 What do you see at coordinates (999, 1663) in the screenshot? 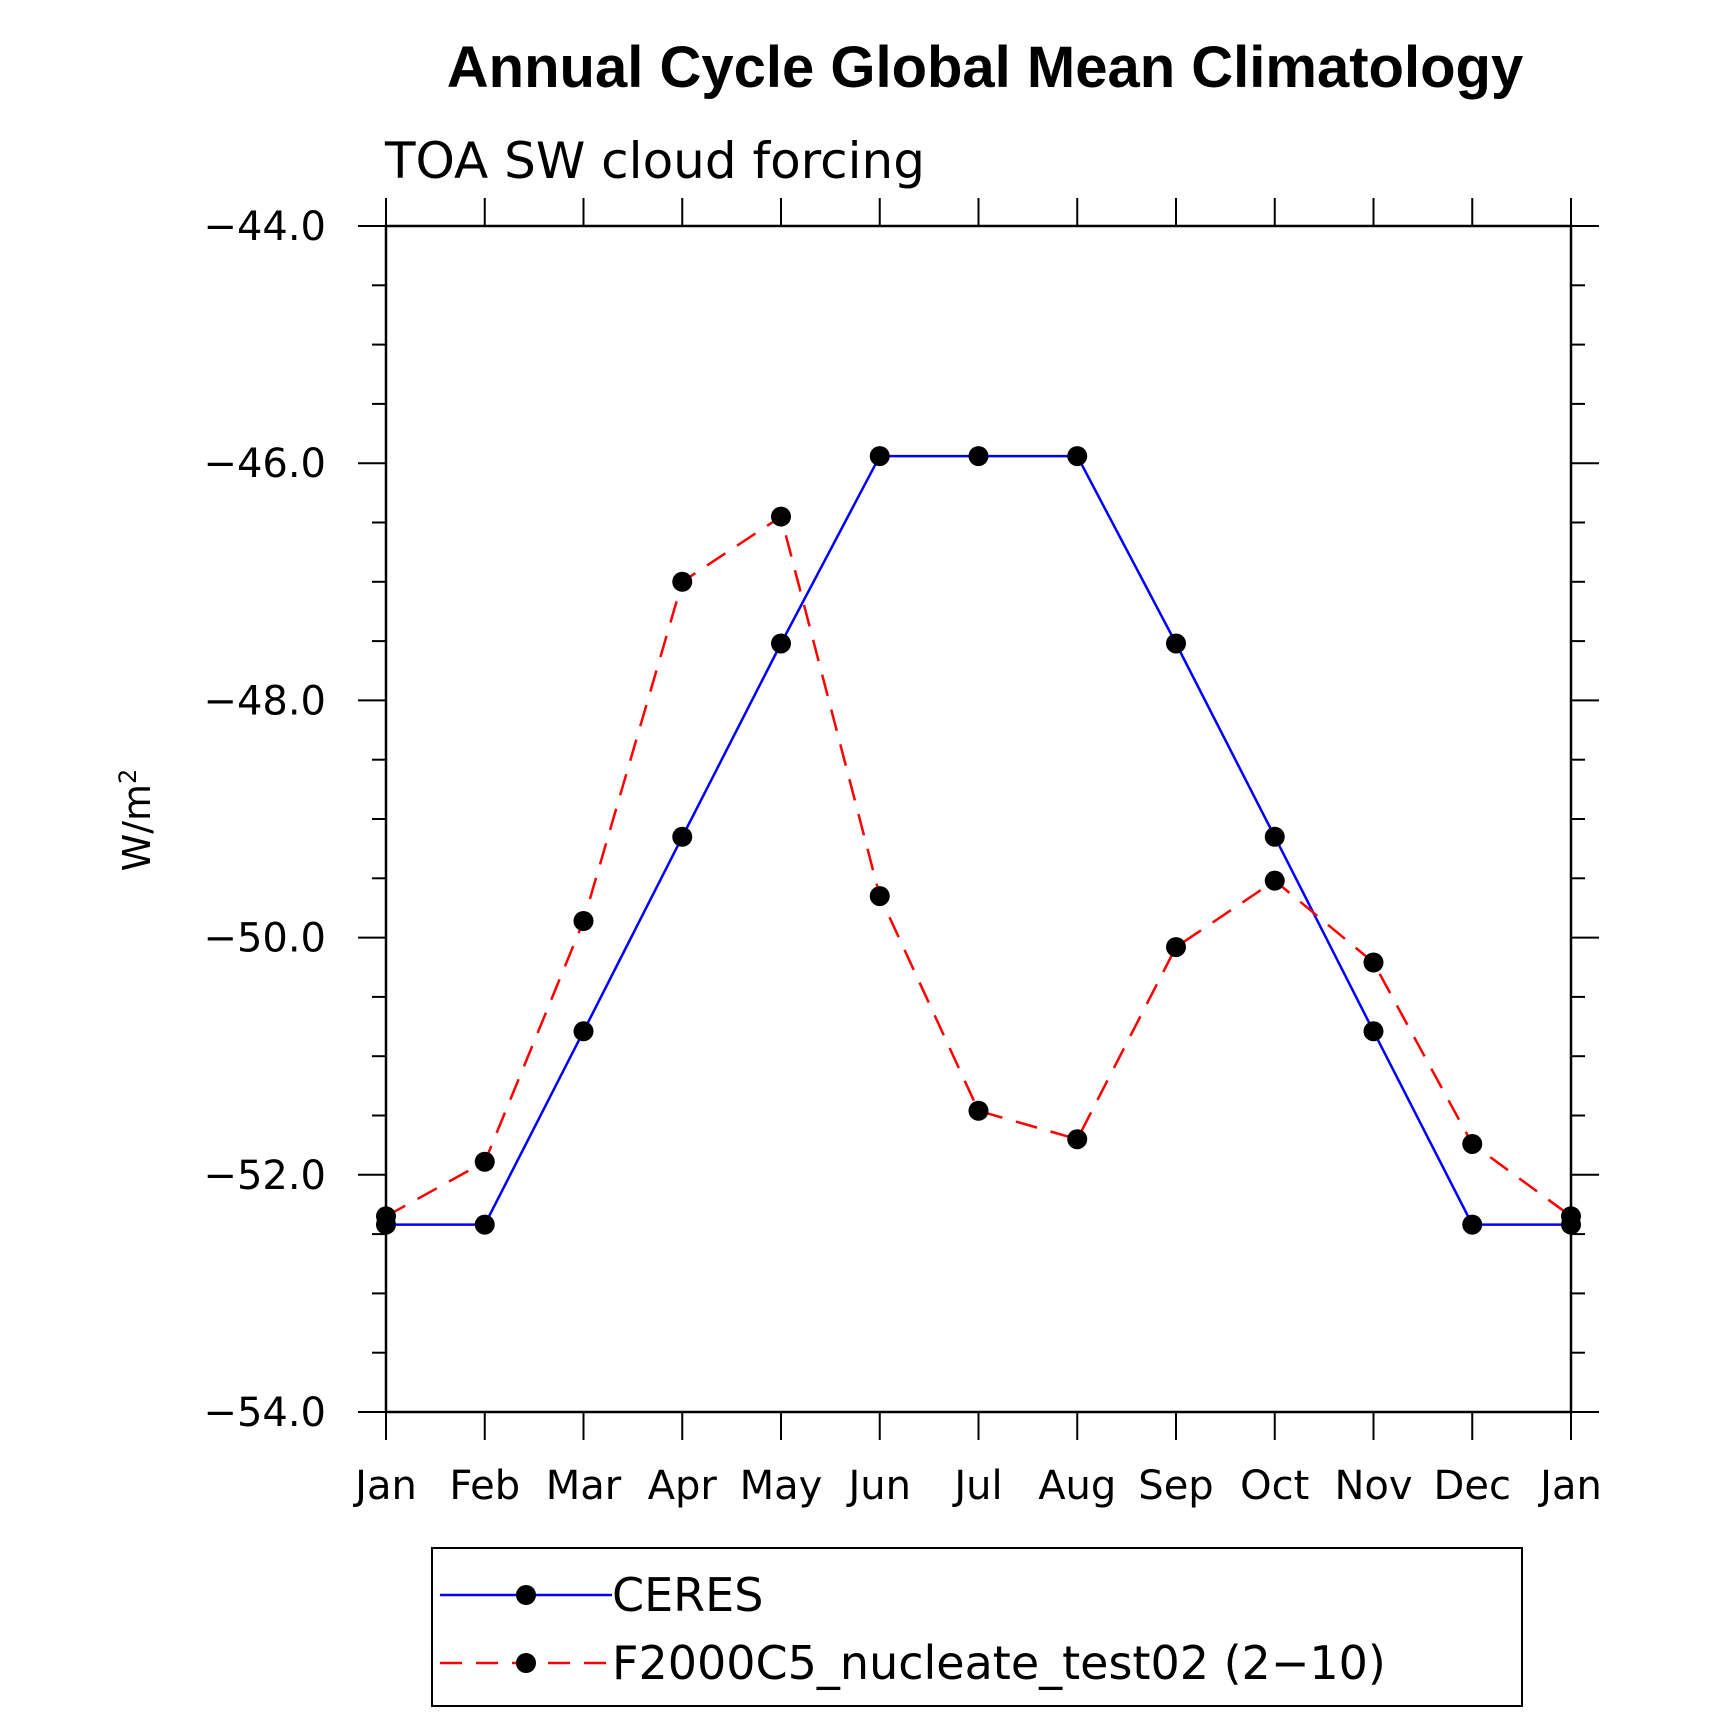
I see `legend-label-2: F2000C5_nucleate_test02 (2−10)` at bounding box center [999, 1663].